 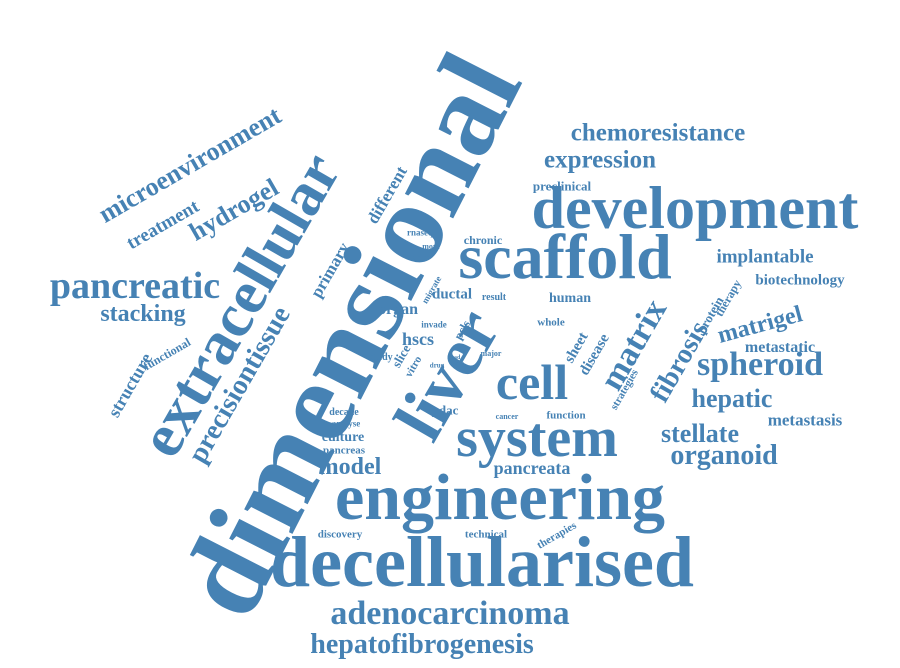 What do you see at coordinates (344, 412) in the screenshot?
I see `word-decade: decade` at bounding box center [344, 412].